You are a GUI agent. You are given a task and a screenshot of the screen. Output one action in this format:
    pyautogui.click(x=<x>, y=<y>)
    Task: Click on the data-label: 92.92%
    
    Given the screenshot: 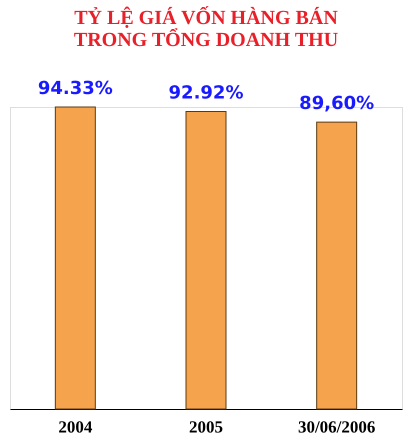 What is the action you would take?
    pyautogui.click(x=206, y=93)
    